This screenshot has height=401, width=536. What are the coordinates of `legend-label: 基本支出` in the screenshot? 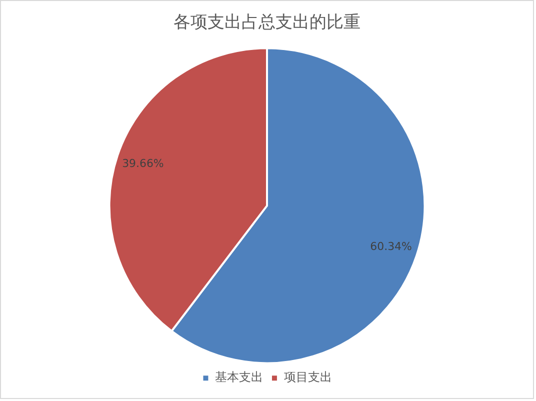 It's located at (239, 377).